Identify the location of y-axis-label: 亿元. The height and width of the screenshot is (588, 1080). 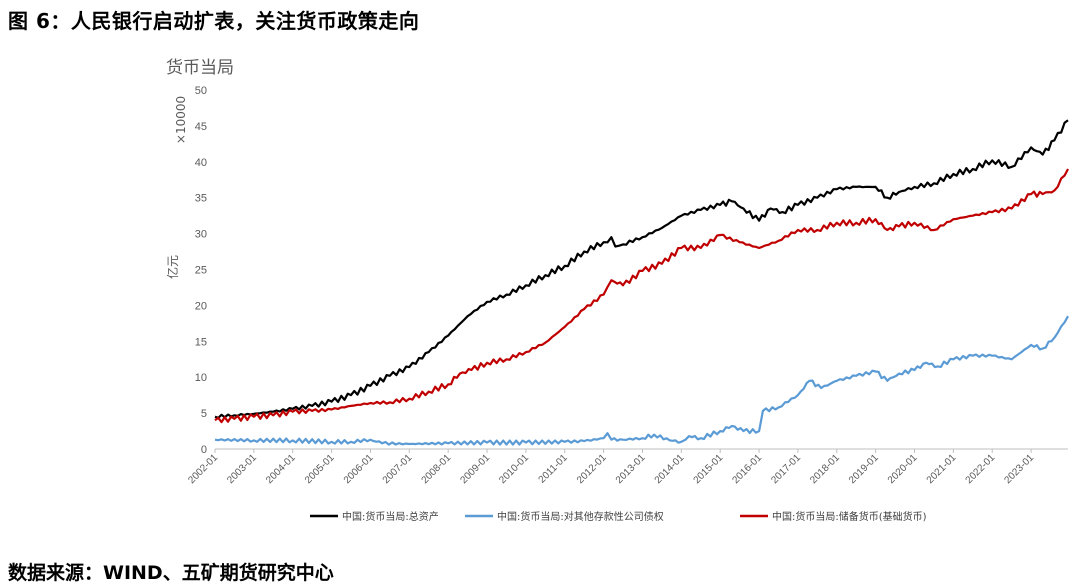
(172, 267).